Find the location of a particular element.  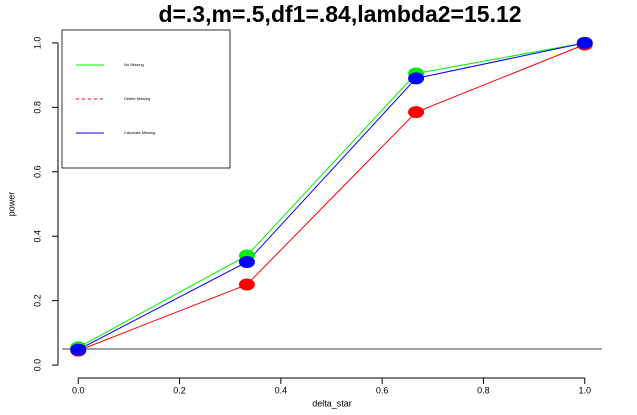

chart-title: d=.3,m=.5,df1=.84,lambda2=15.12 is located at coordinates (339, 14).